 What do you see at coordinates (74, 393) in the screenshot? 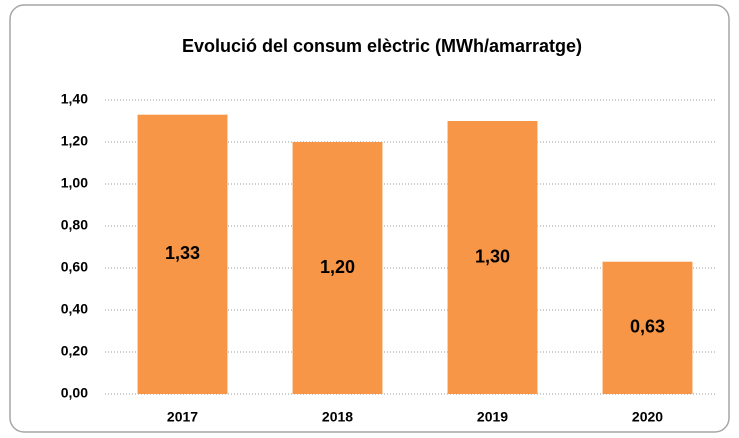
I see `y-tick-label: 0,00` at bounding box center [74, 393].